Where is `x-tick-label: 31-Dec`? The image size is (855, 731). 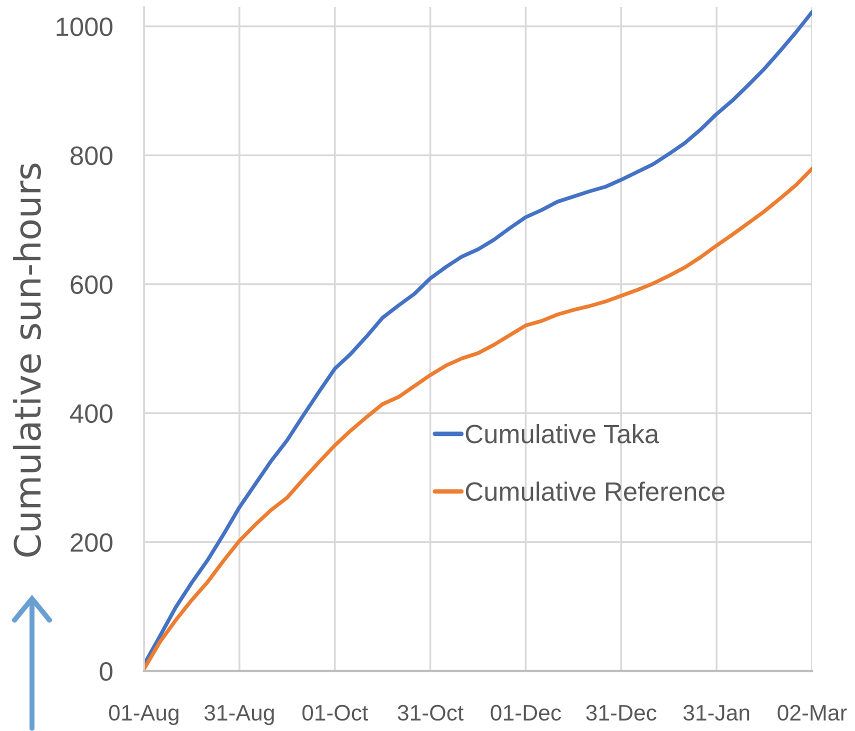
x-tick-label: 31-Dec is located at coordinates (621, 712).